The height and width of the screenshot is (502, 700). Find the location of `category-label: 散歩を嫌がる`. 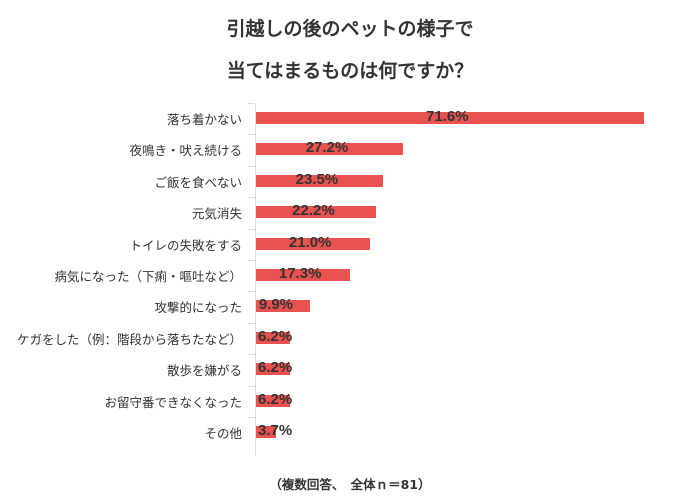

category-label: 散歩を嫌がる is located at coordinates (204, 370).